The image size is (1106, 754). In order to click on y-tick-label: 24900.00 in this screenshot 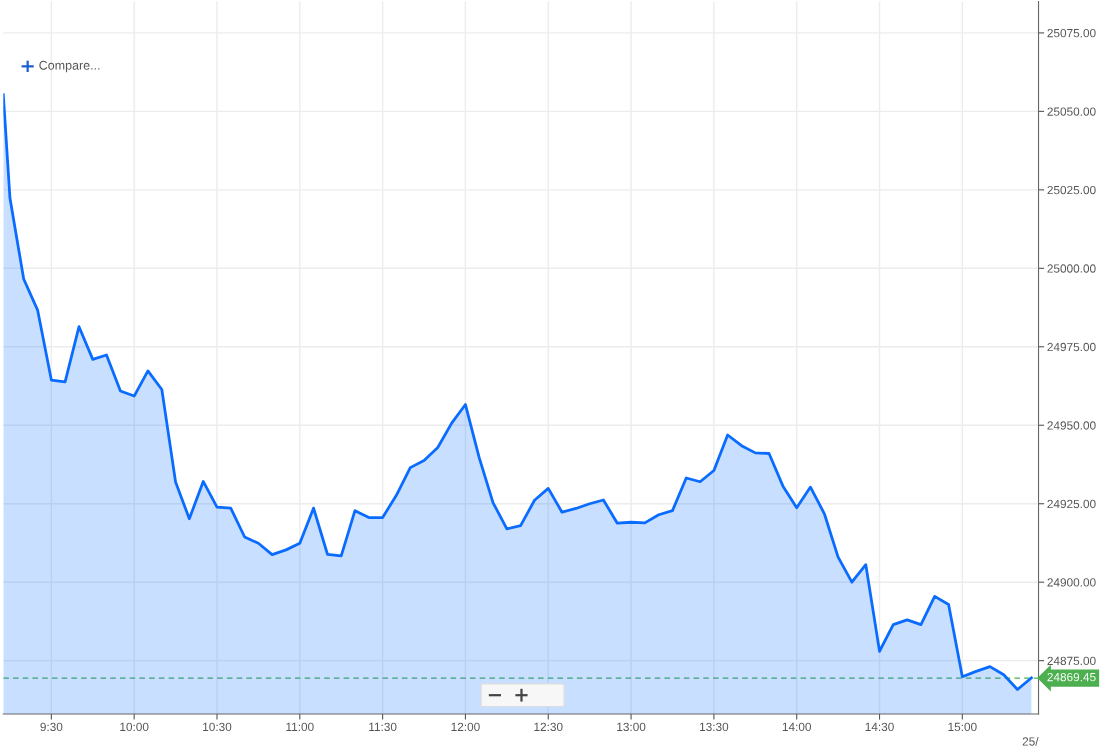, I will do `click(1071, 582)`.